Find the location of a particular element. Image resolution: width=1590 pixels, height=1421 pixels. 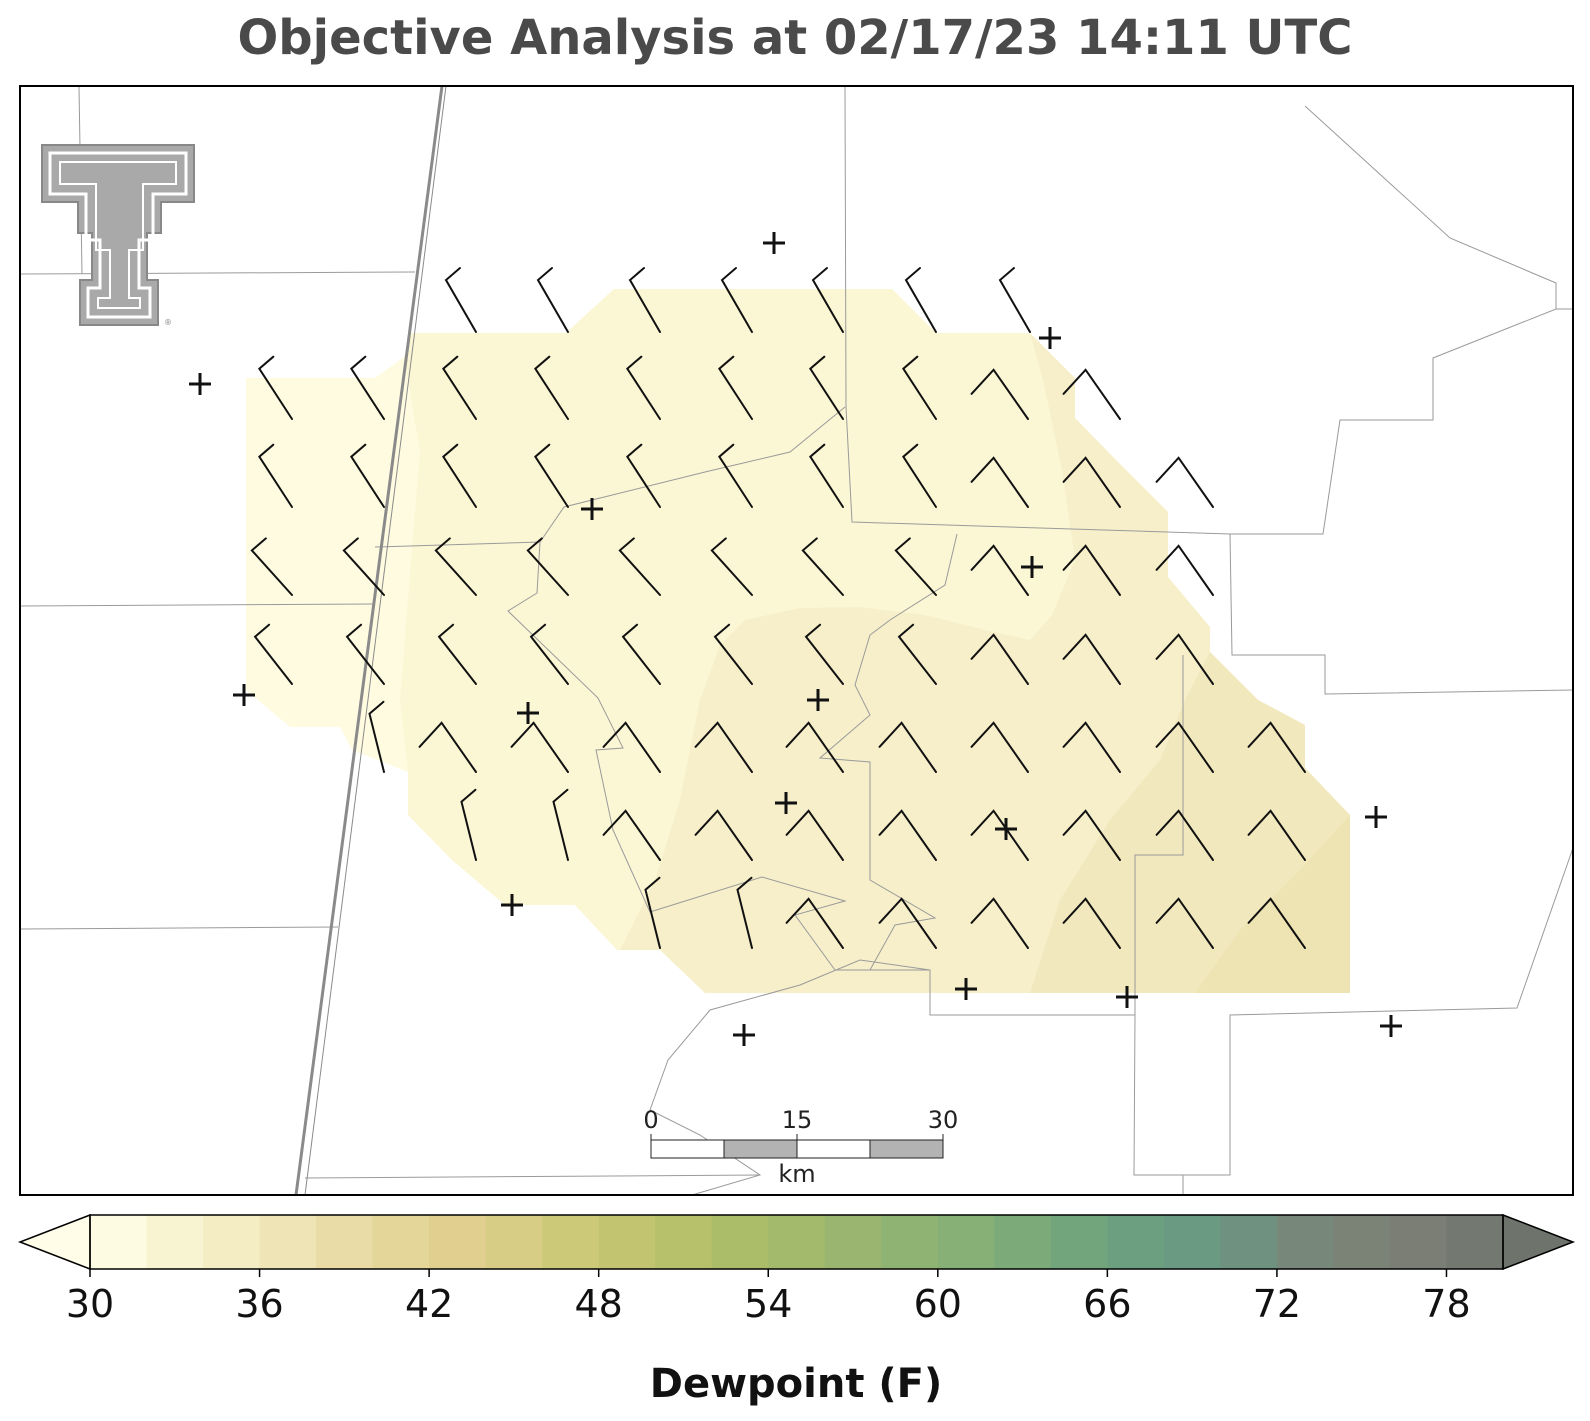

colorbar-ticks: 30 36 42 48 54 60 66 72 78 is located at coordinates (768, 1297).